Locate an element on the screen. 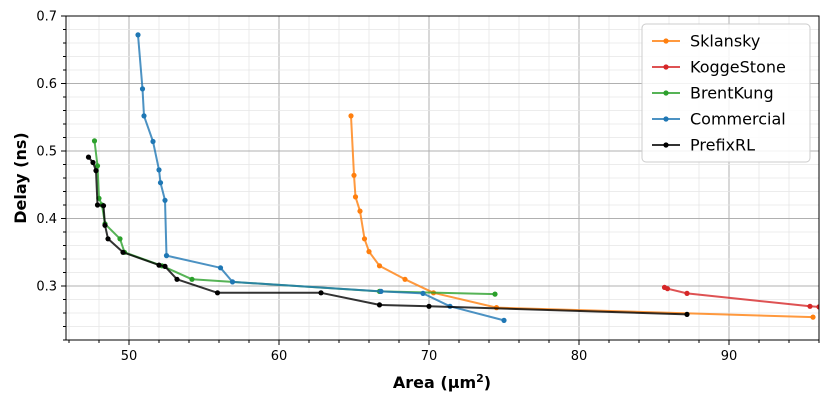  legend-label: PrefixRL is located at coordinates (722, 145).